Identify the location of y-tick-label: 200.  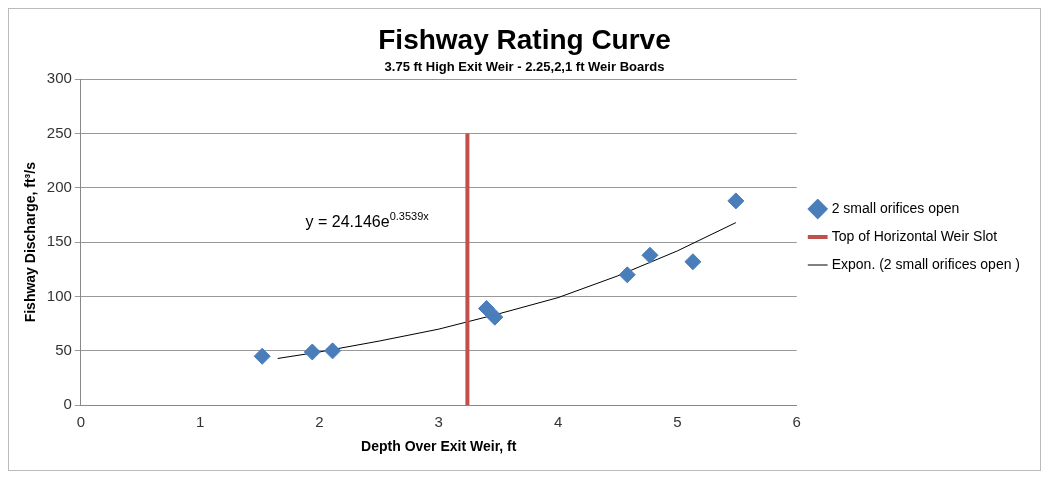
(59, 187).